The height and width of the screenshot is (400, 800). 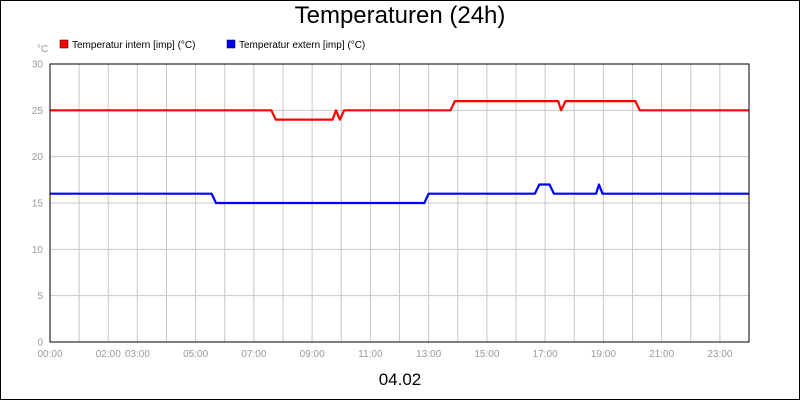 What do you see at coordinates (137, 354) in the screenshot?
I see `x-tick-label: 03:00` at bounding box center [137, 354].